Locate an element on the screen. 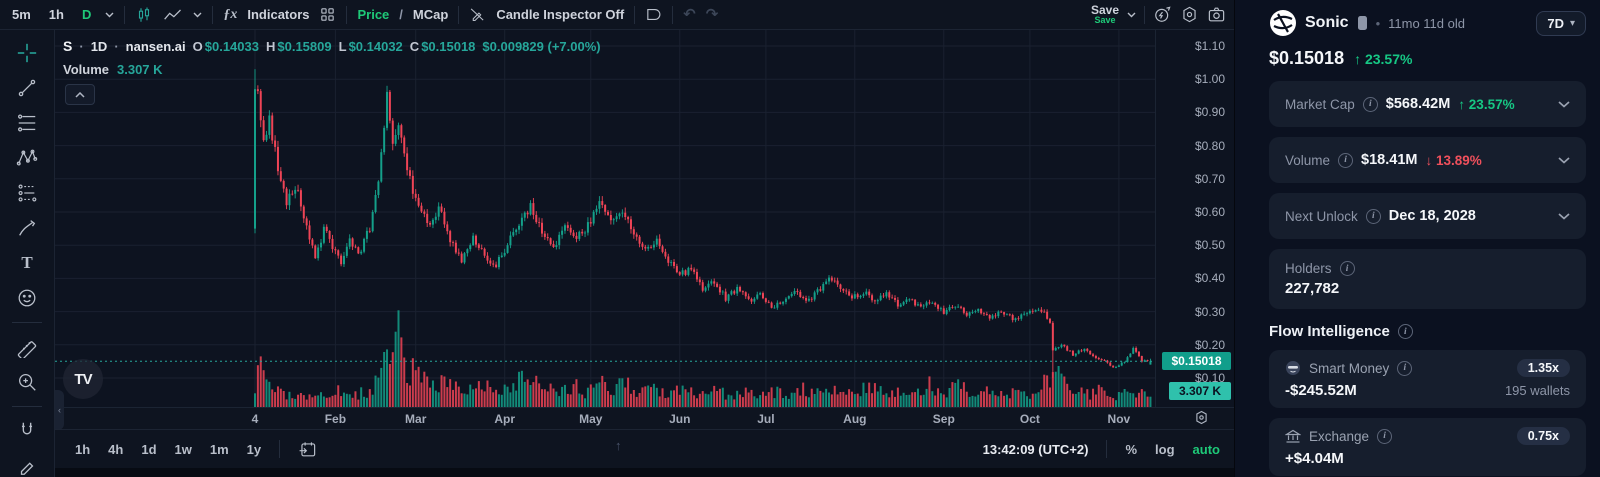 The height and width of the screenshot is (477, 1600). fib-retracement-tool-icon is located at coordinates (27, 123).